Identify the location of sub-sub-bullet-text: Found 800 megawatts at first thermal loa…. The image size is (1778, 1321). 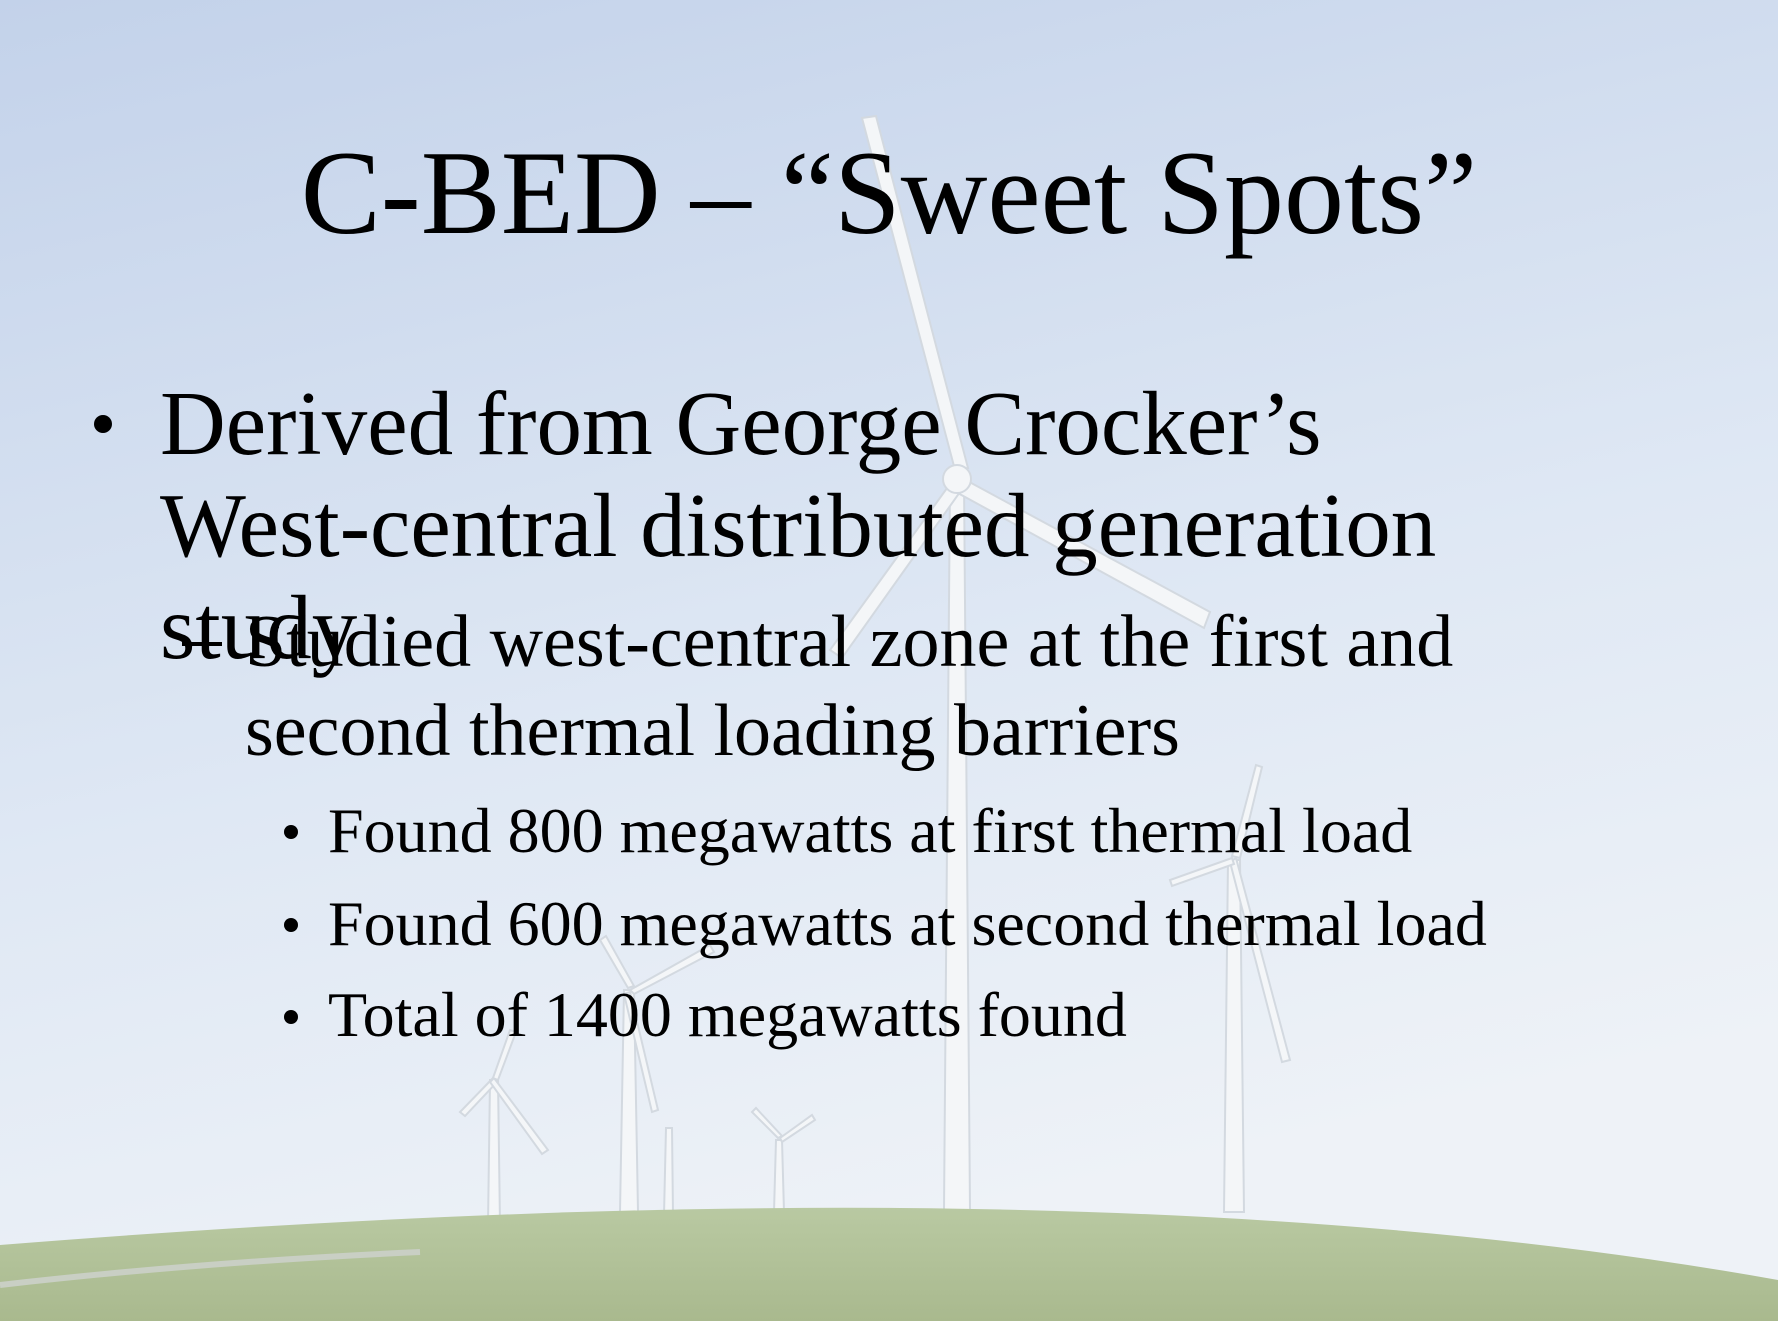
(870, 830).